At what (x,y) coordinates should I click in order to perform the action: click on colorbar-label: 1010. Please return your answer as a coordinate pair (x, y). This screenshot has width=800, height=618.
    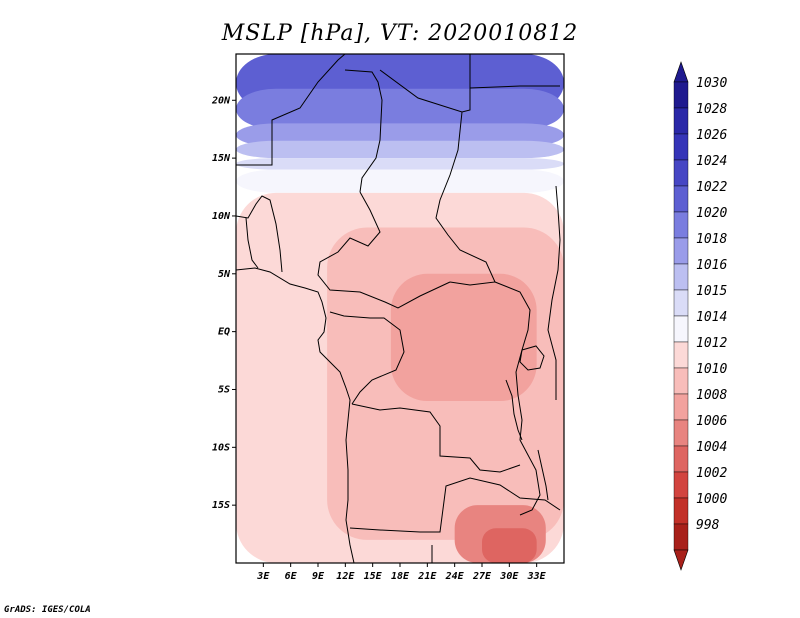
    Looking at the image, I should click on (711, 369).